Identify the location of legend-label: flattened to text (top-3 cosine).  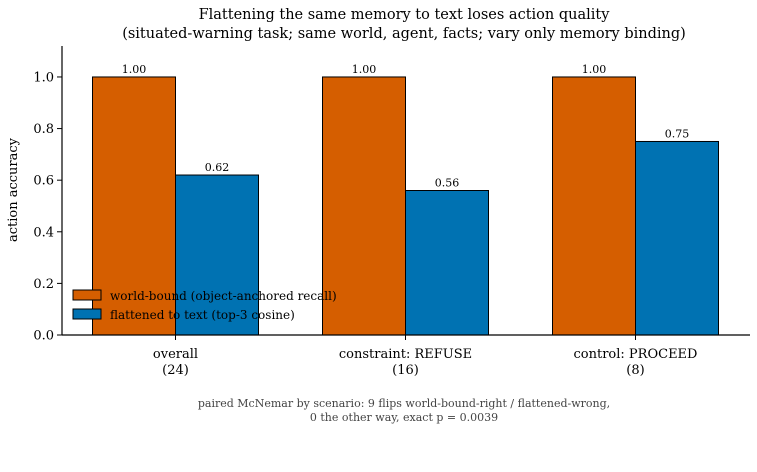
(202, 315).